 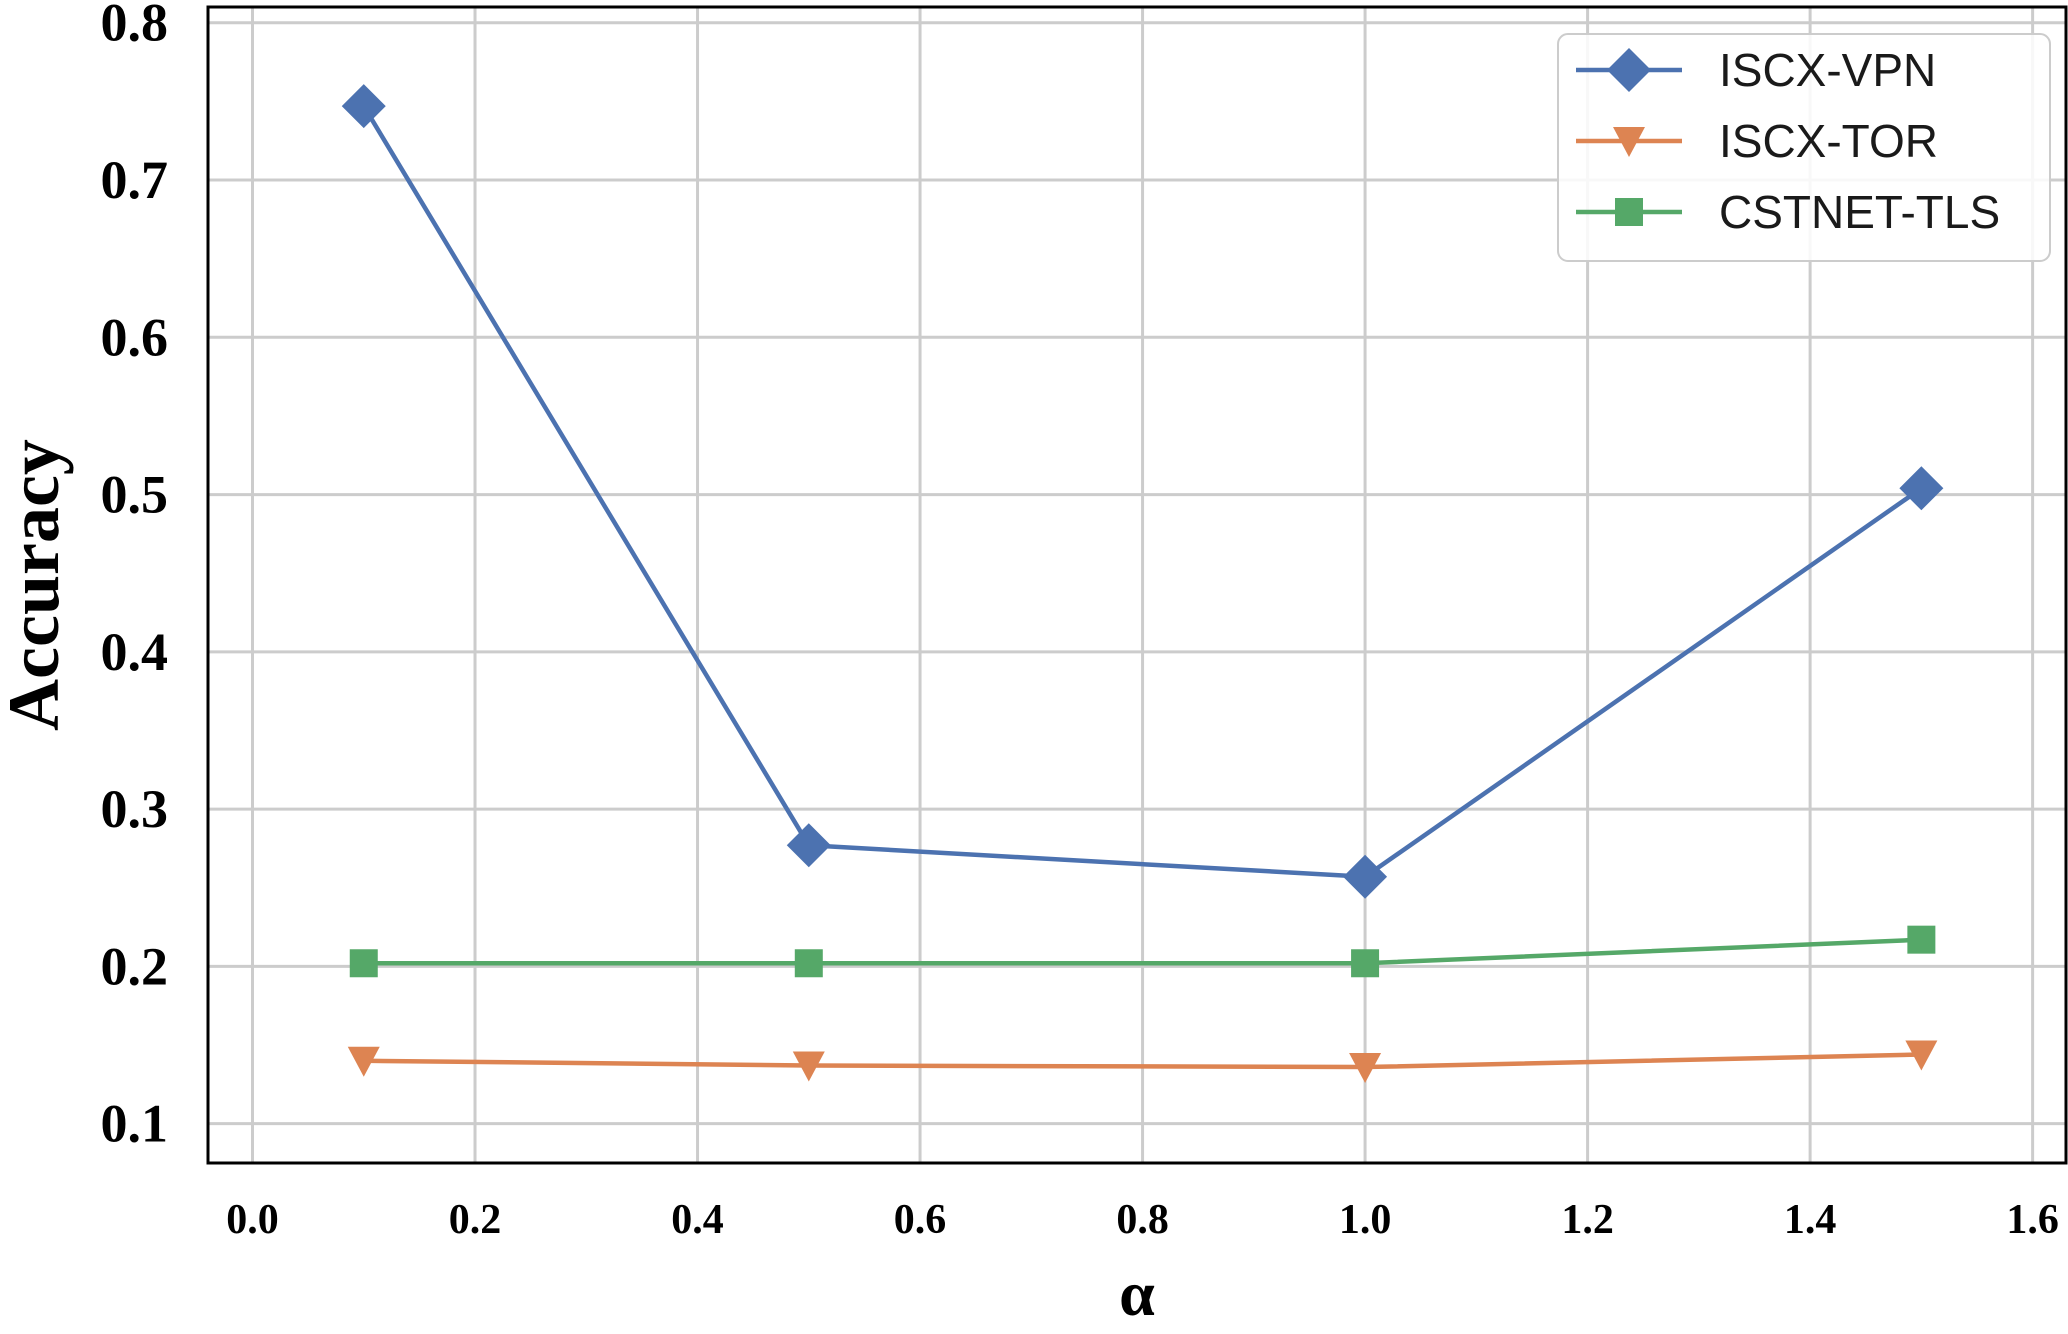 I want to click on series-line-iscx-tor, so click(x=1142, y=1061).